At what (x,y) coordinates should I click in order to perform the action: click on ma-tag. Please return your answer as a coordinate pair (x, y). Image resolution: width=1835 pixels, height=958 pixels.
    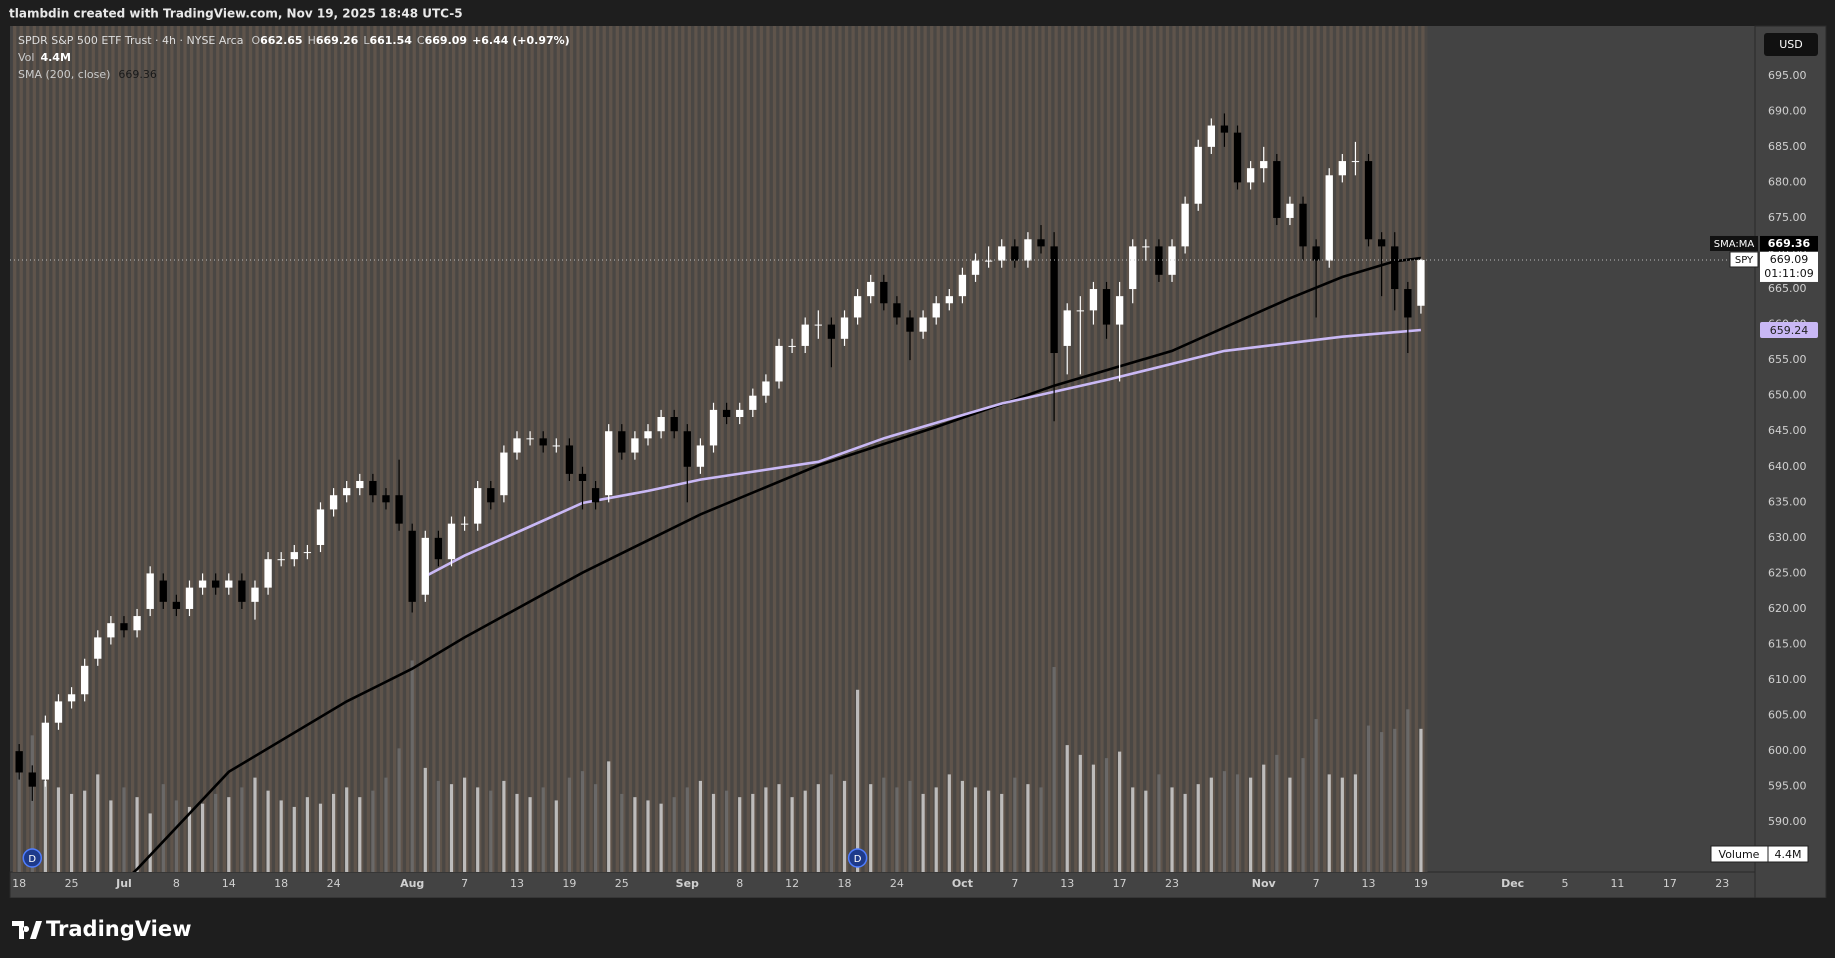
    Looking at the image, I should click on (1734, 243).